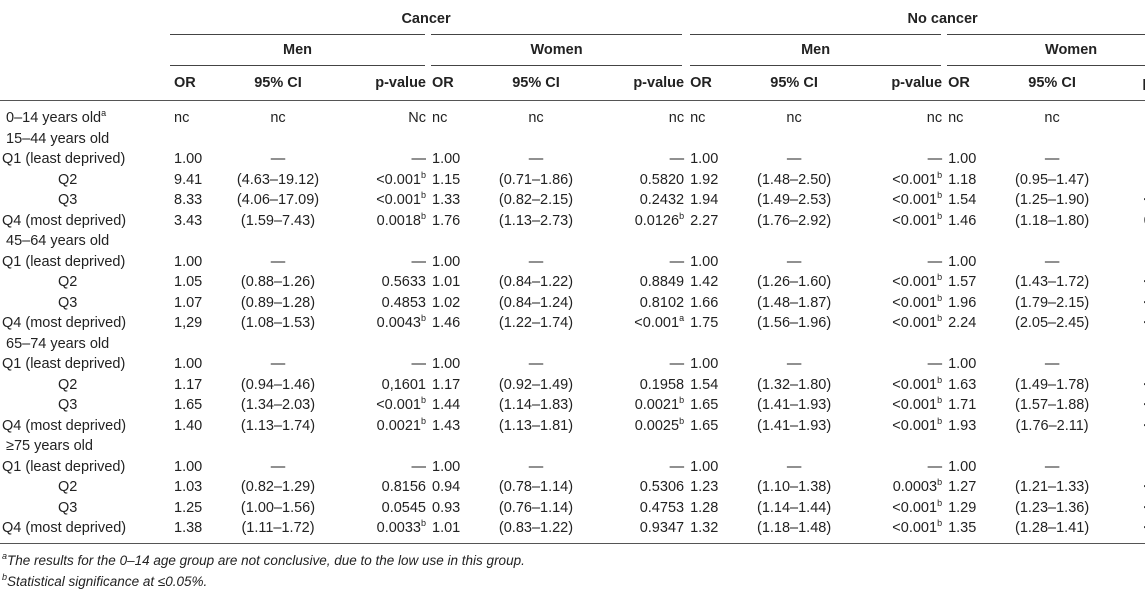  I want to click on cell-or: 1.18, so click(962, 179).